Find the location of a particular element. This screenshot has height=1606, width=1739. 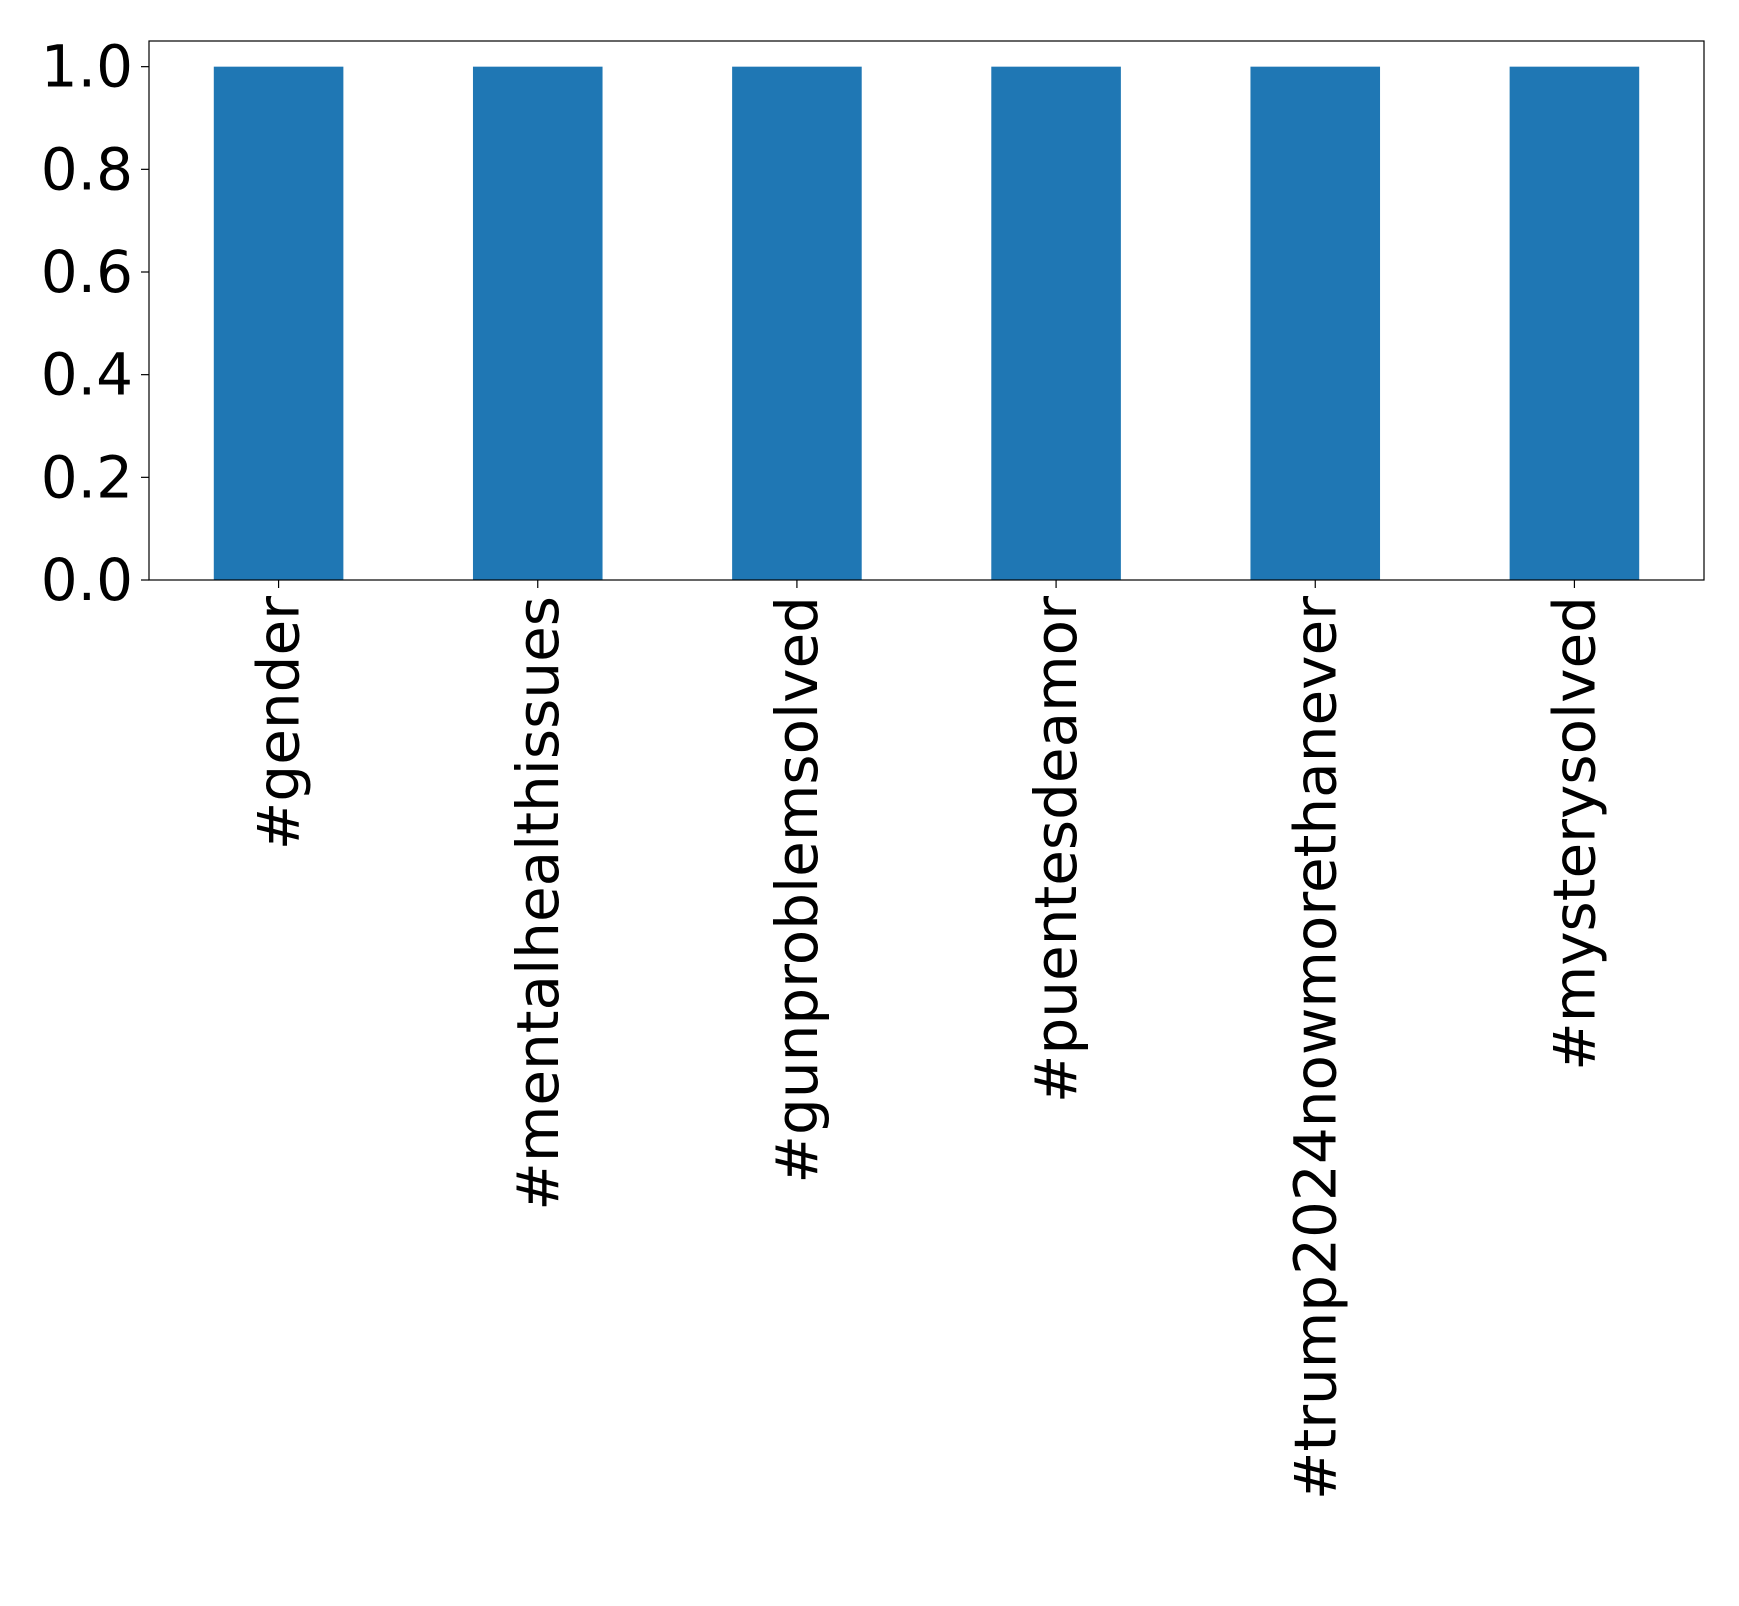

bar-mysterysolved is located at coordinates (1574, 323).